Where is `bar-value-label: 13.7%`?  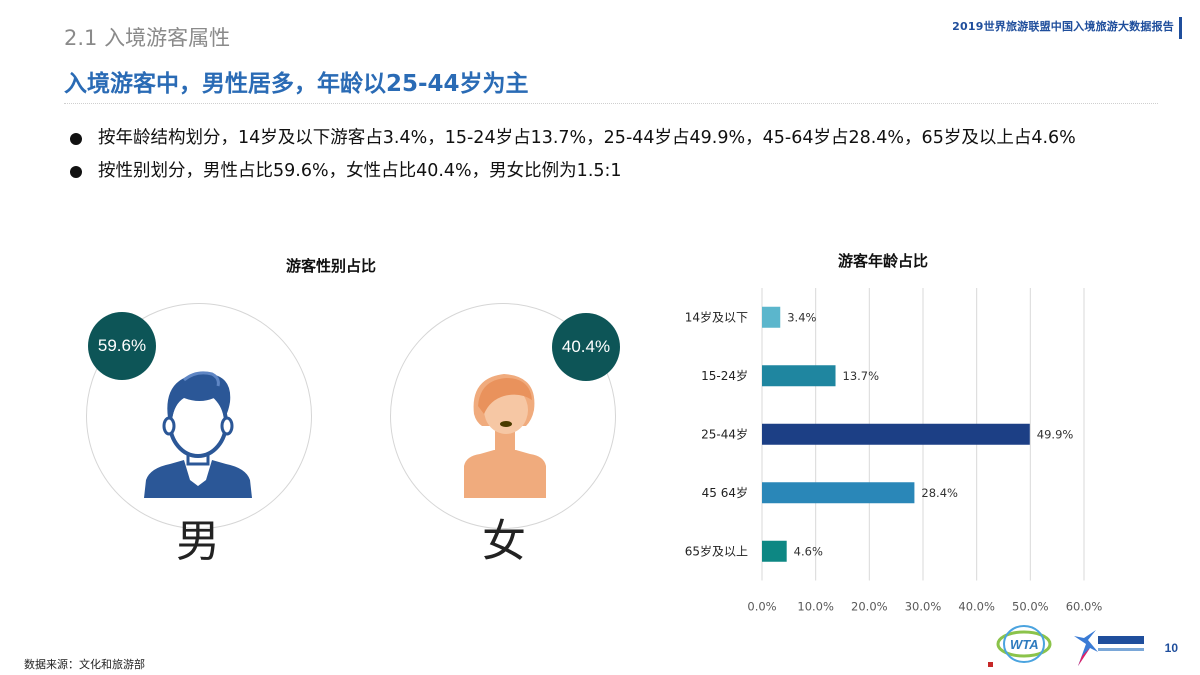
bar-value-label: 13.7% is located at coordinates (861, 376).